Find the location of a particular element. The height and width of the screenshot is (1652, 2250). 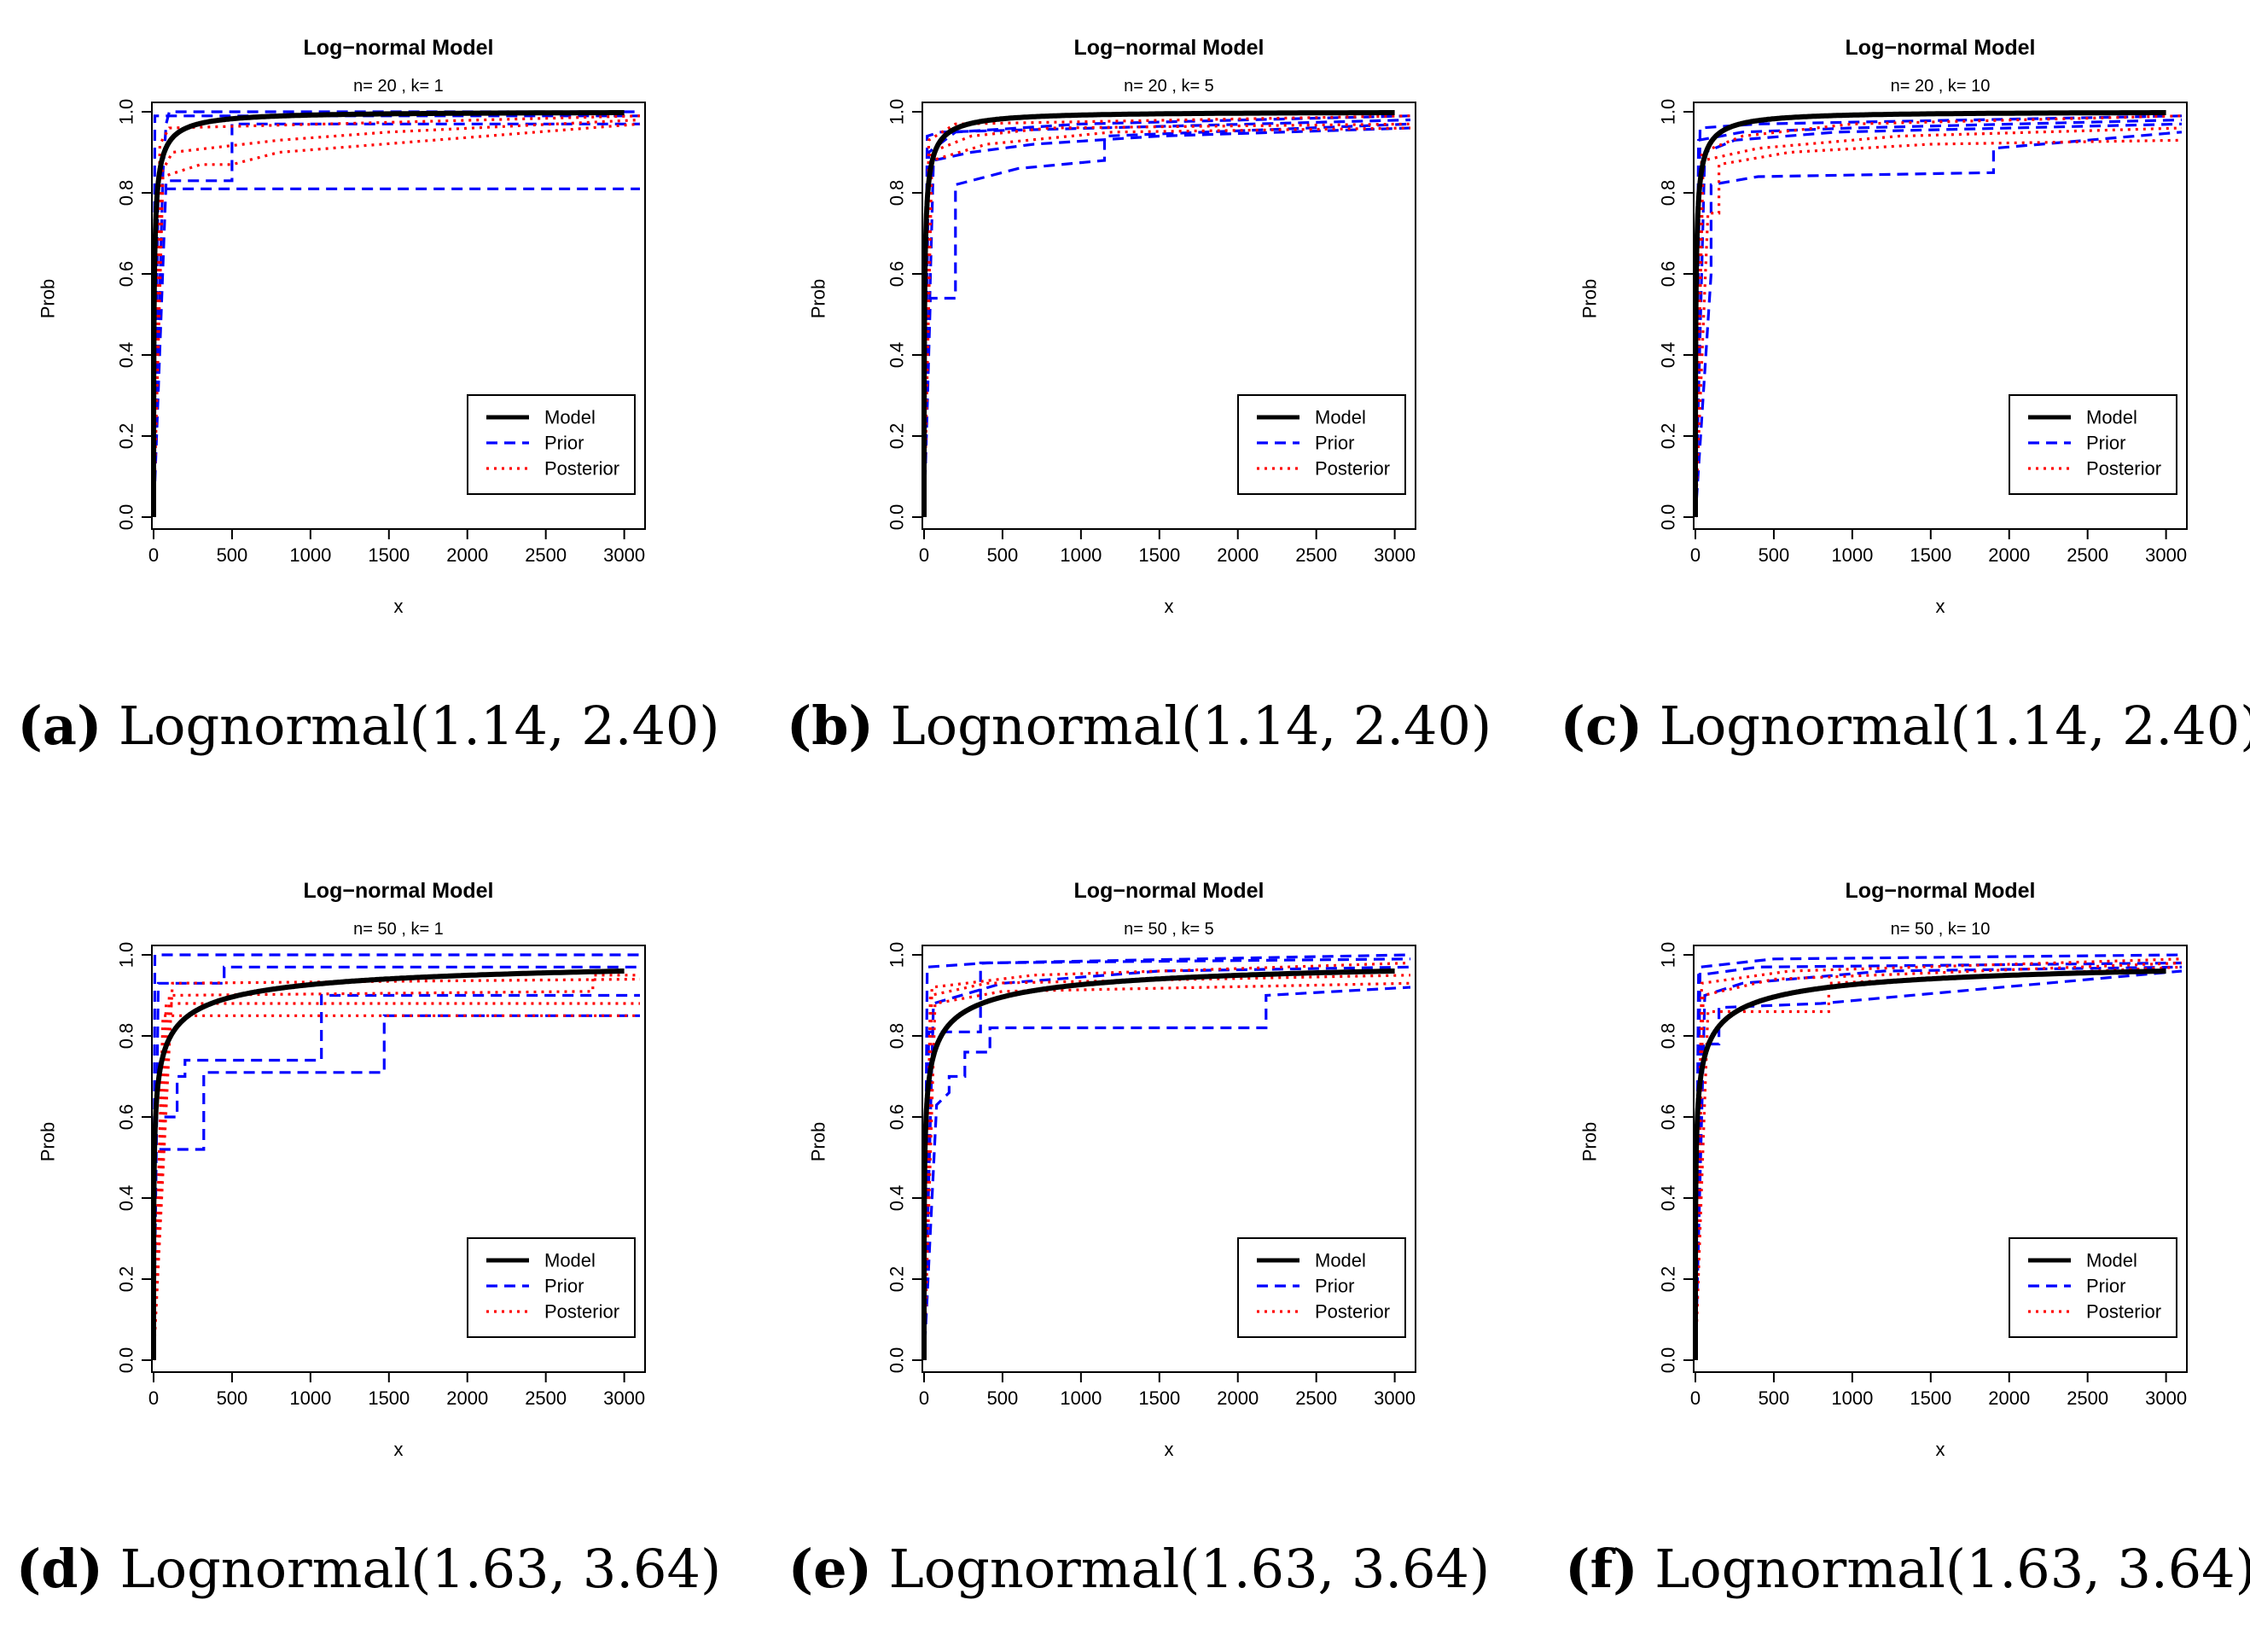

chart-subtitle: n= 20 , k= 10 is located at coordinates (1941, 86).